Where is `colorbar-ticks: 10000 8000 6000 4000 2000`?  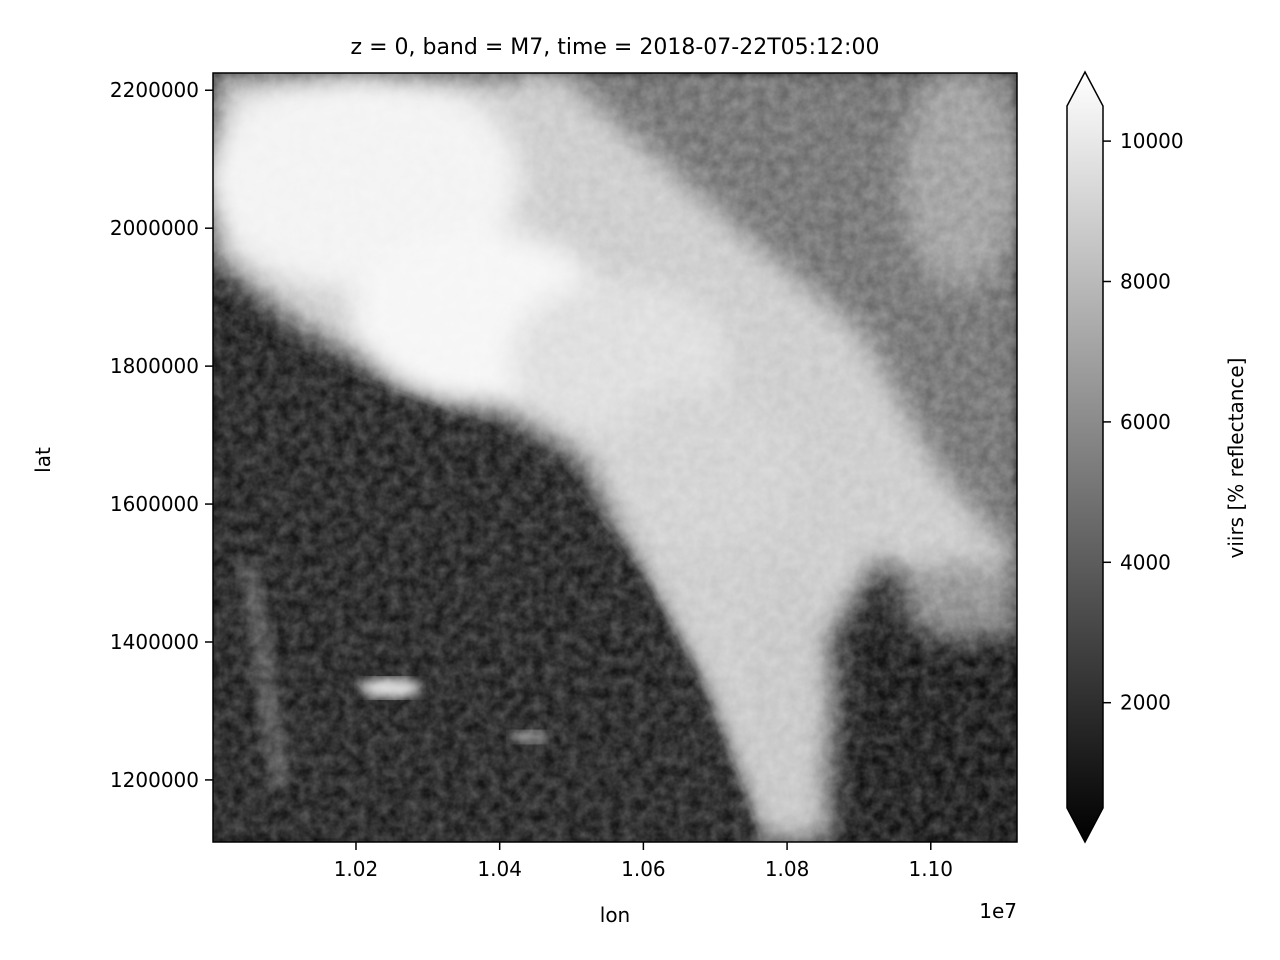
colorbar-ticks: 10000 8000 6000 4000 2000 is located at coordinates (1143, 422).